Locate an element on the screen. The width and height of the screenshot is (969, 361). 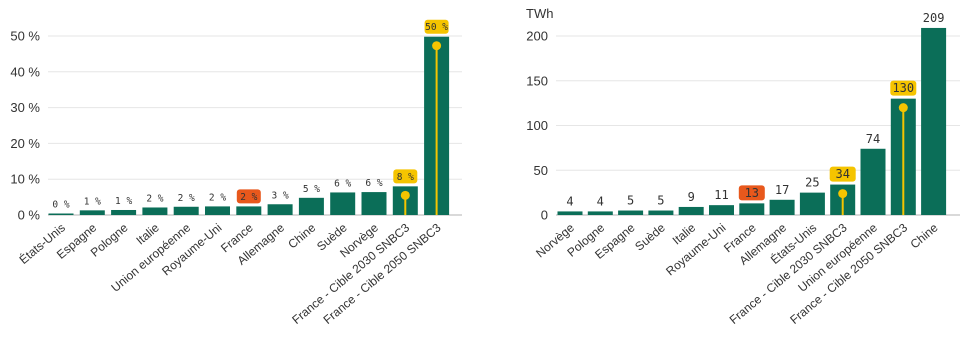
twh-y-unit-label: TWh is located at coordinates (539, 13).